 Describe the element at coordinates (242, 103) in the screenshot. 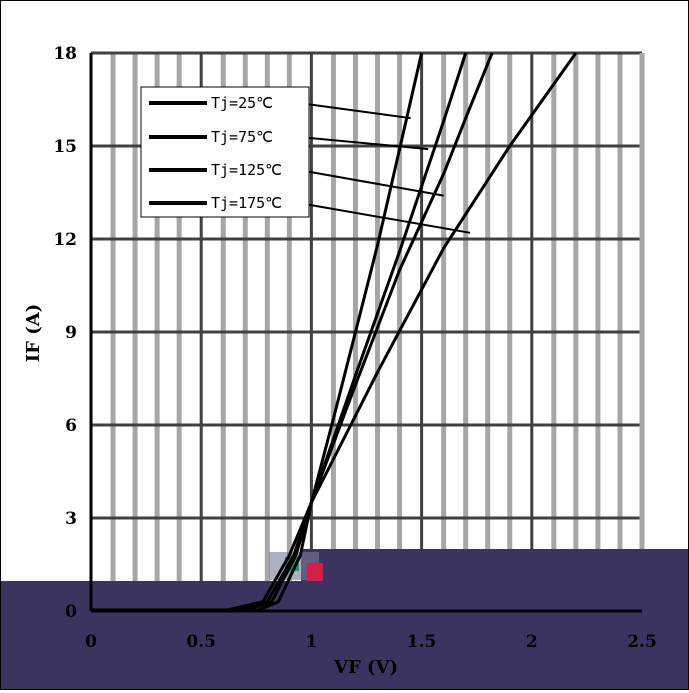

I see `legend-label: Tj=25℃` at that location.